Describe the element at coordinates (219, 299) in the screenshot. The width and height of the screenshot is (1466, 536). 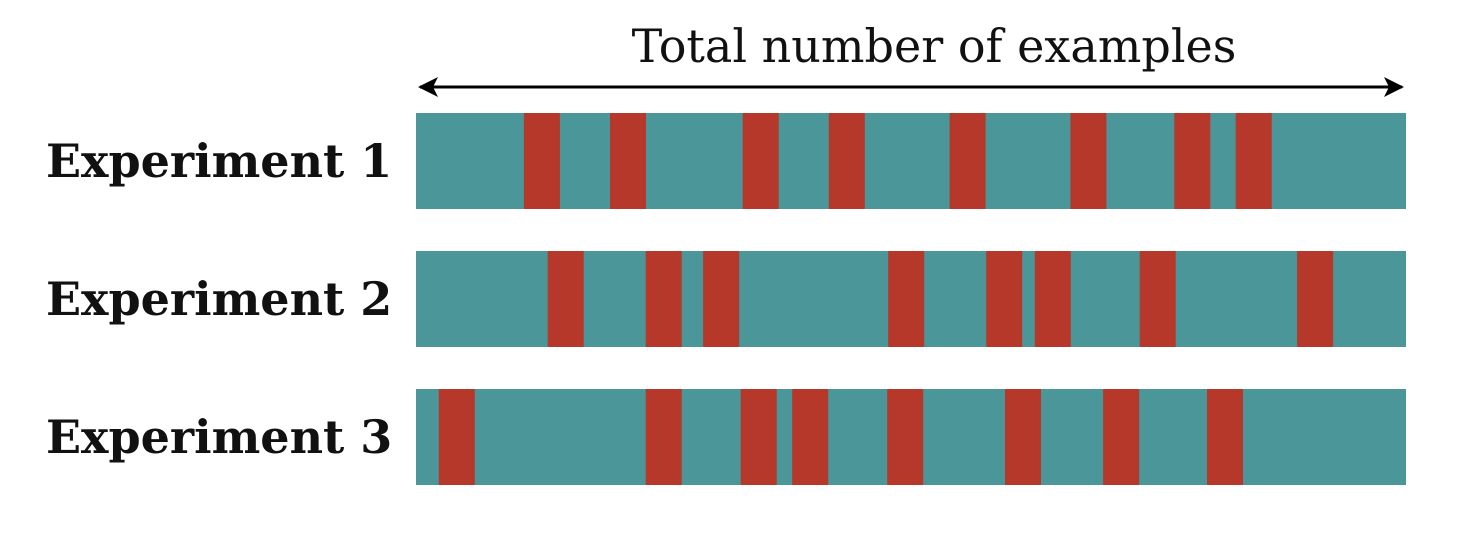
I see `experiment-2-label: Experiment 2` at that location.